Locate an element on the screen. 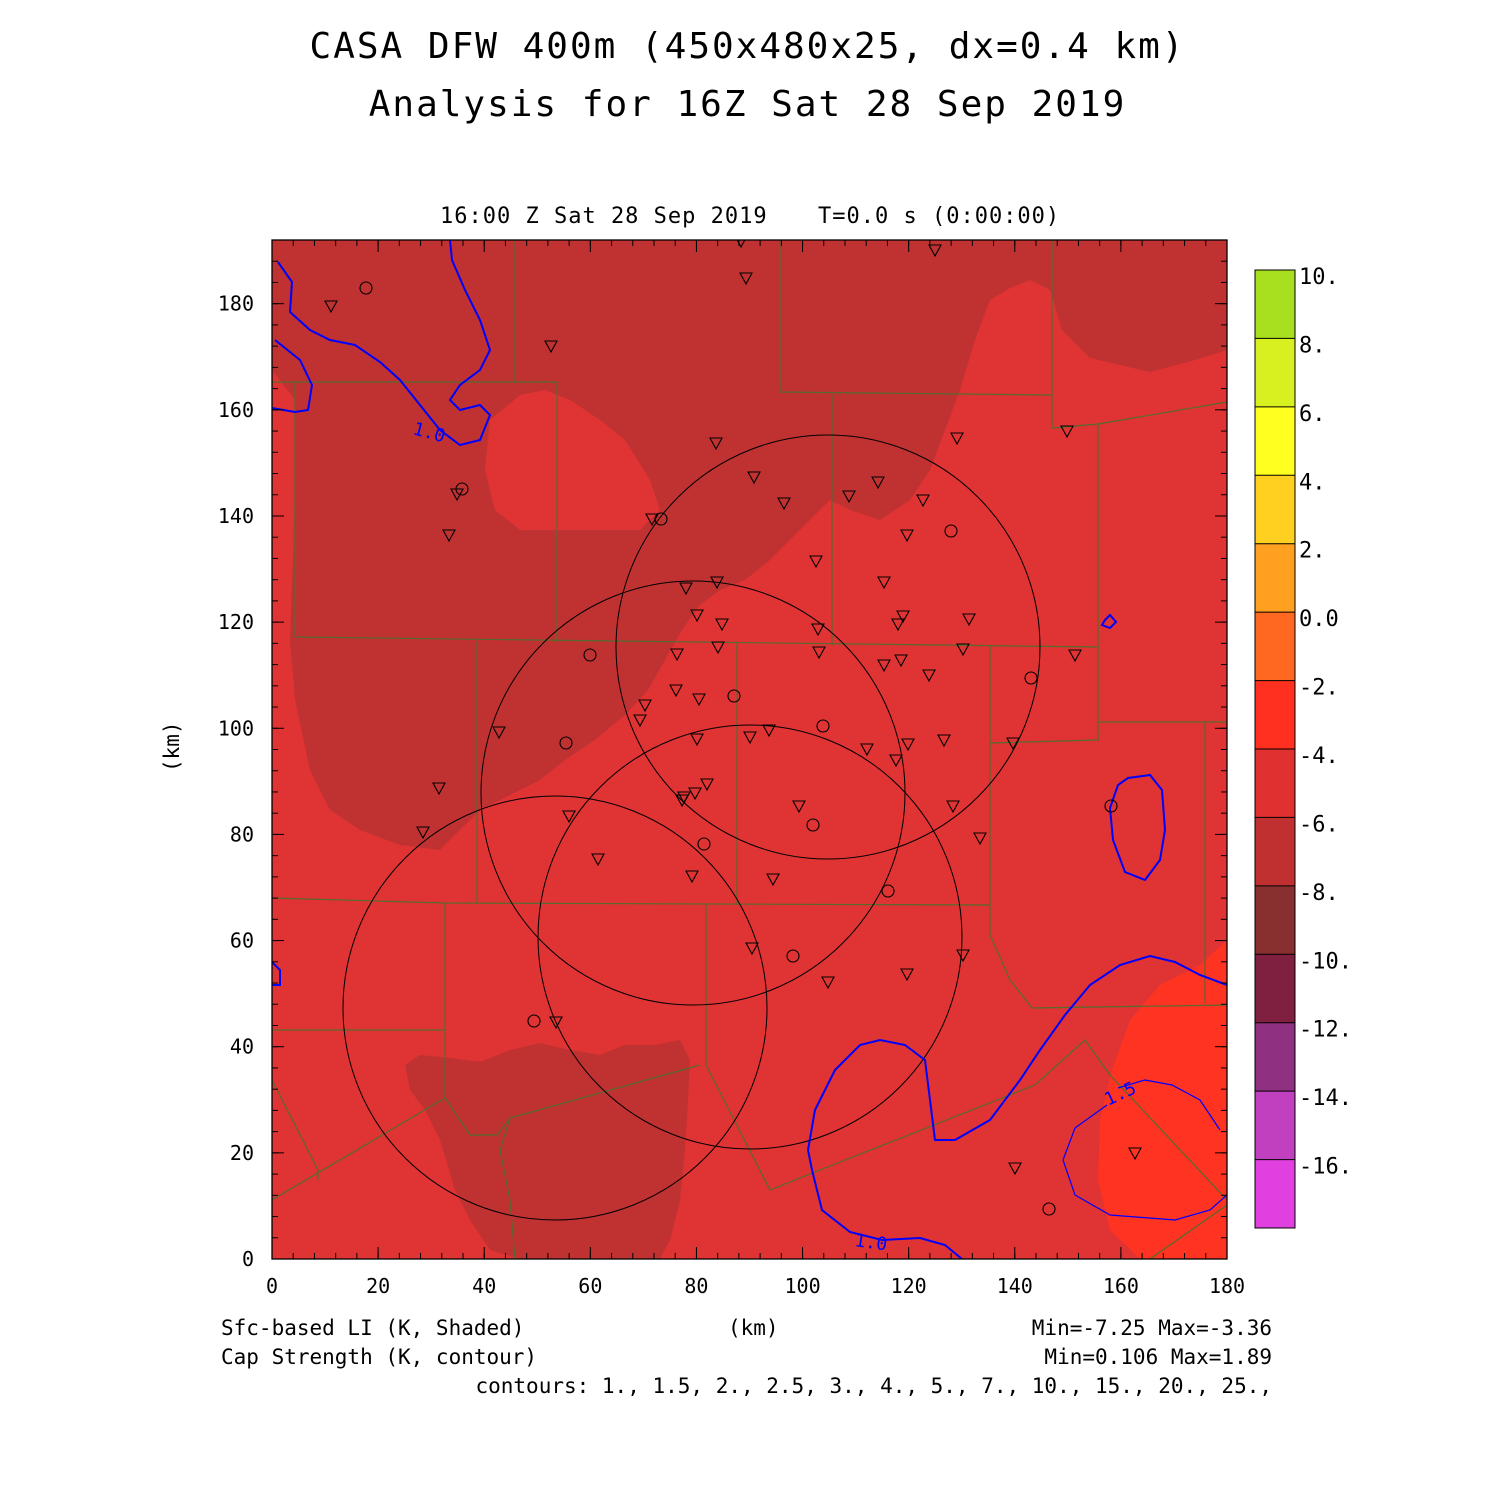 The width and height of the screenshot is (1500, 1500). x-axis-label: (km) is located at coordinates (753, 1328).